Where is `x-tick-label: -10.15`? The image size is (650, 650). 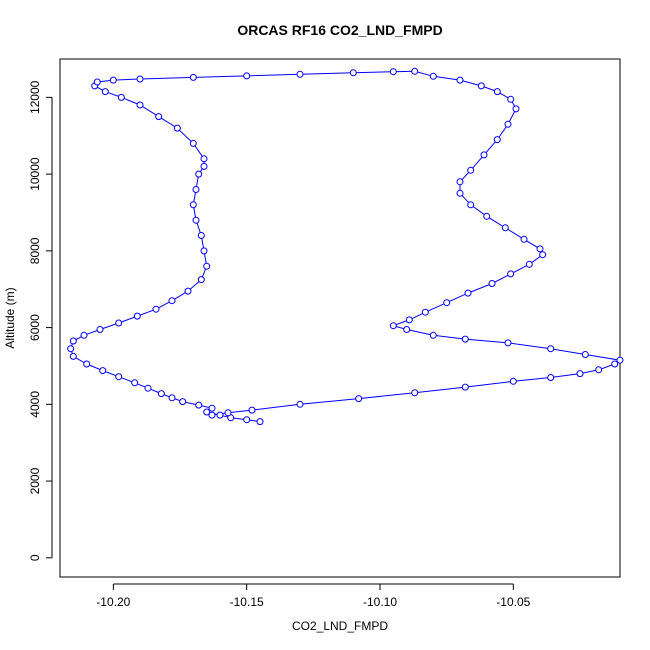
x-tick-label: -10.15 is located at coordinates (247, 602).